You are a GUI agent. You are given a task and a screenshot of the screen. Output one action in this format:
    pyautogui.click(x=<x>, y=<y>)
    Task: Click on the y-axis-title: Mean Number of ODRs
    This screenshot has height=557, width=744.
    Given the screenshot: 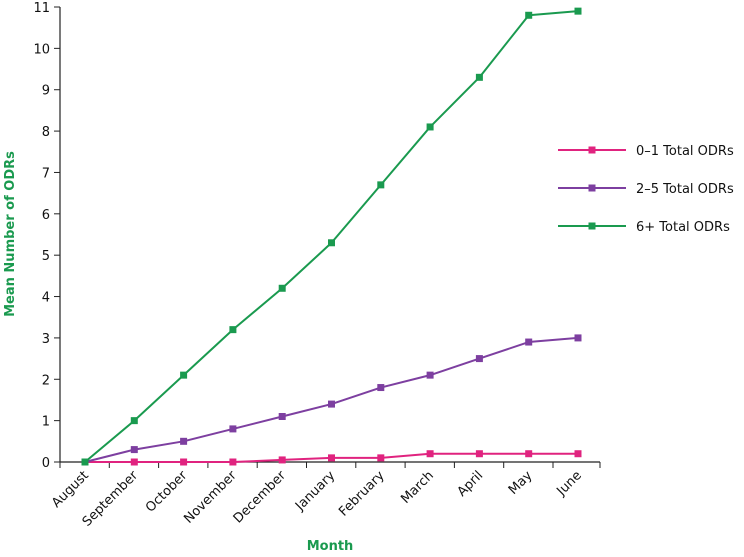 What is the action you would take?
    pyautogui.click(x=10, y=234)
    